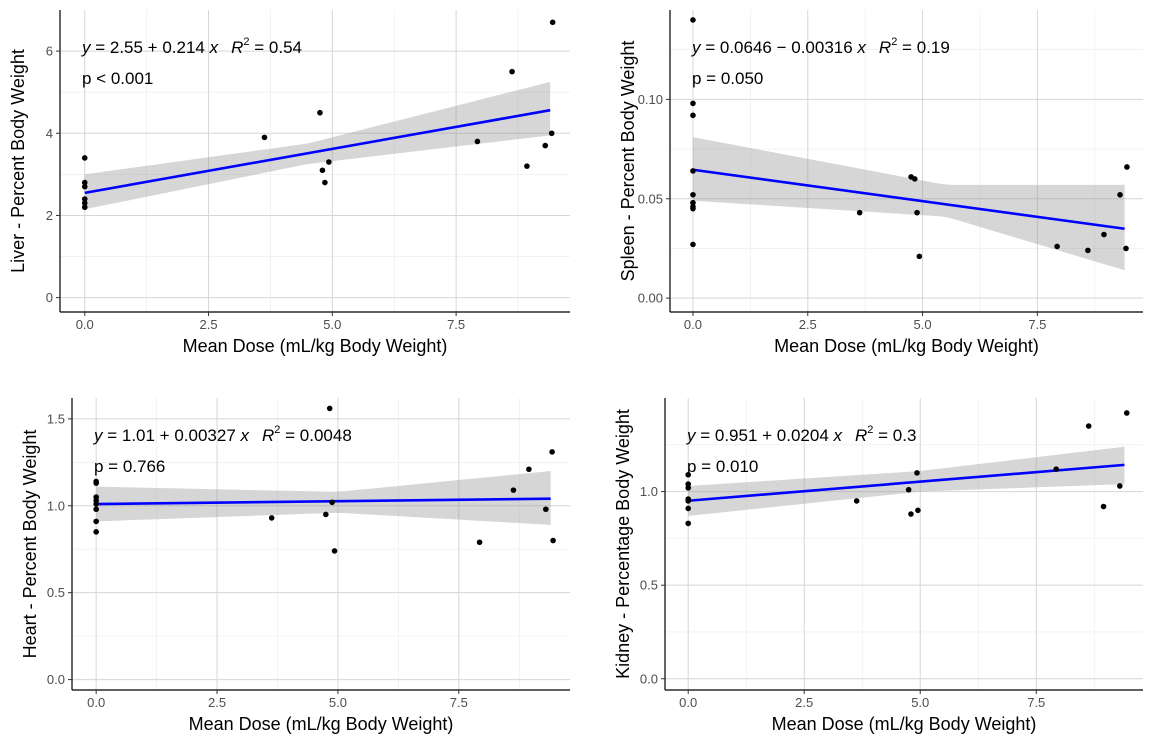 The height and width of the screenshot is (747, 1153). What do you see at coordinates (117, 78) in the screenshot?
I see `p-value-label: p < 0.001` at bounding box center [117, 78].